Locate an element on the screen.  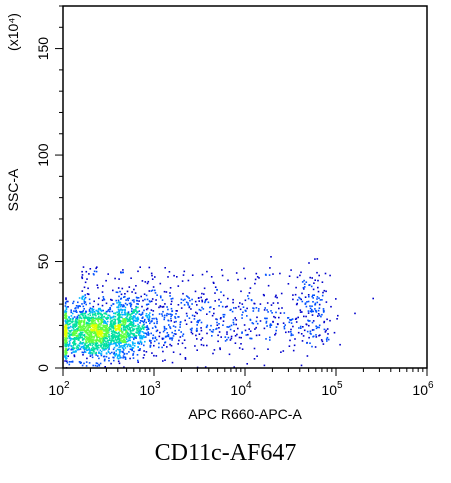
x-tick-label: 104 is located at coordinates (241, 389).